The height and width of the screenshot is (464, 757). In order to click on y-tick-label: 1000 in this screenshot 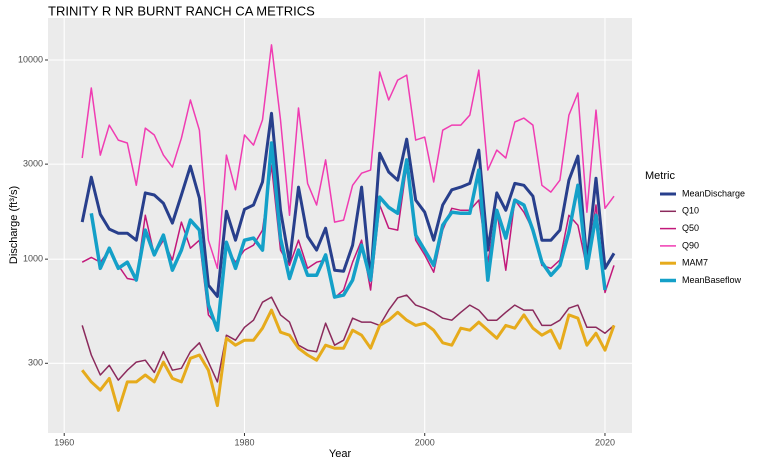, I will do `click(33, 259)`.